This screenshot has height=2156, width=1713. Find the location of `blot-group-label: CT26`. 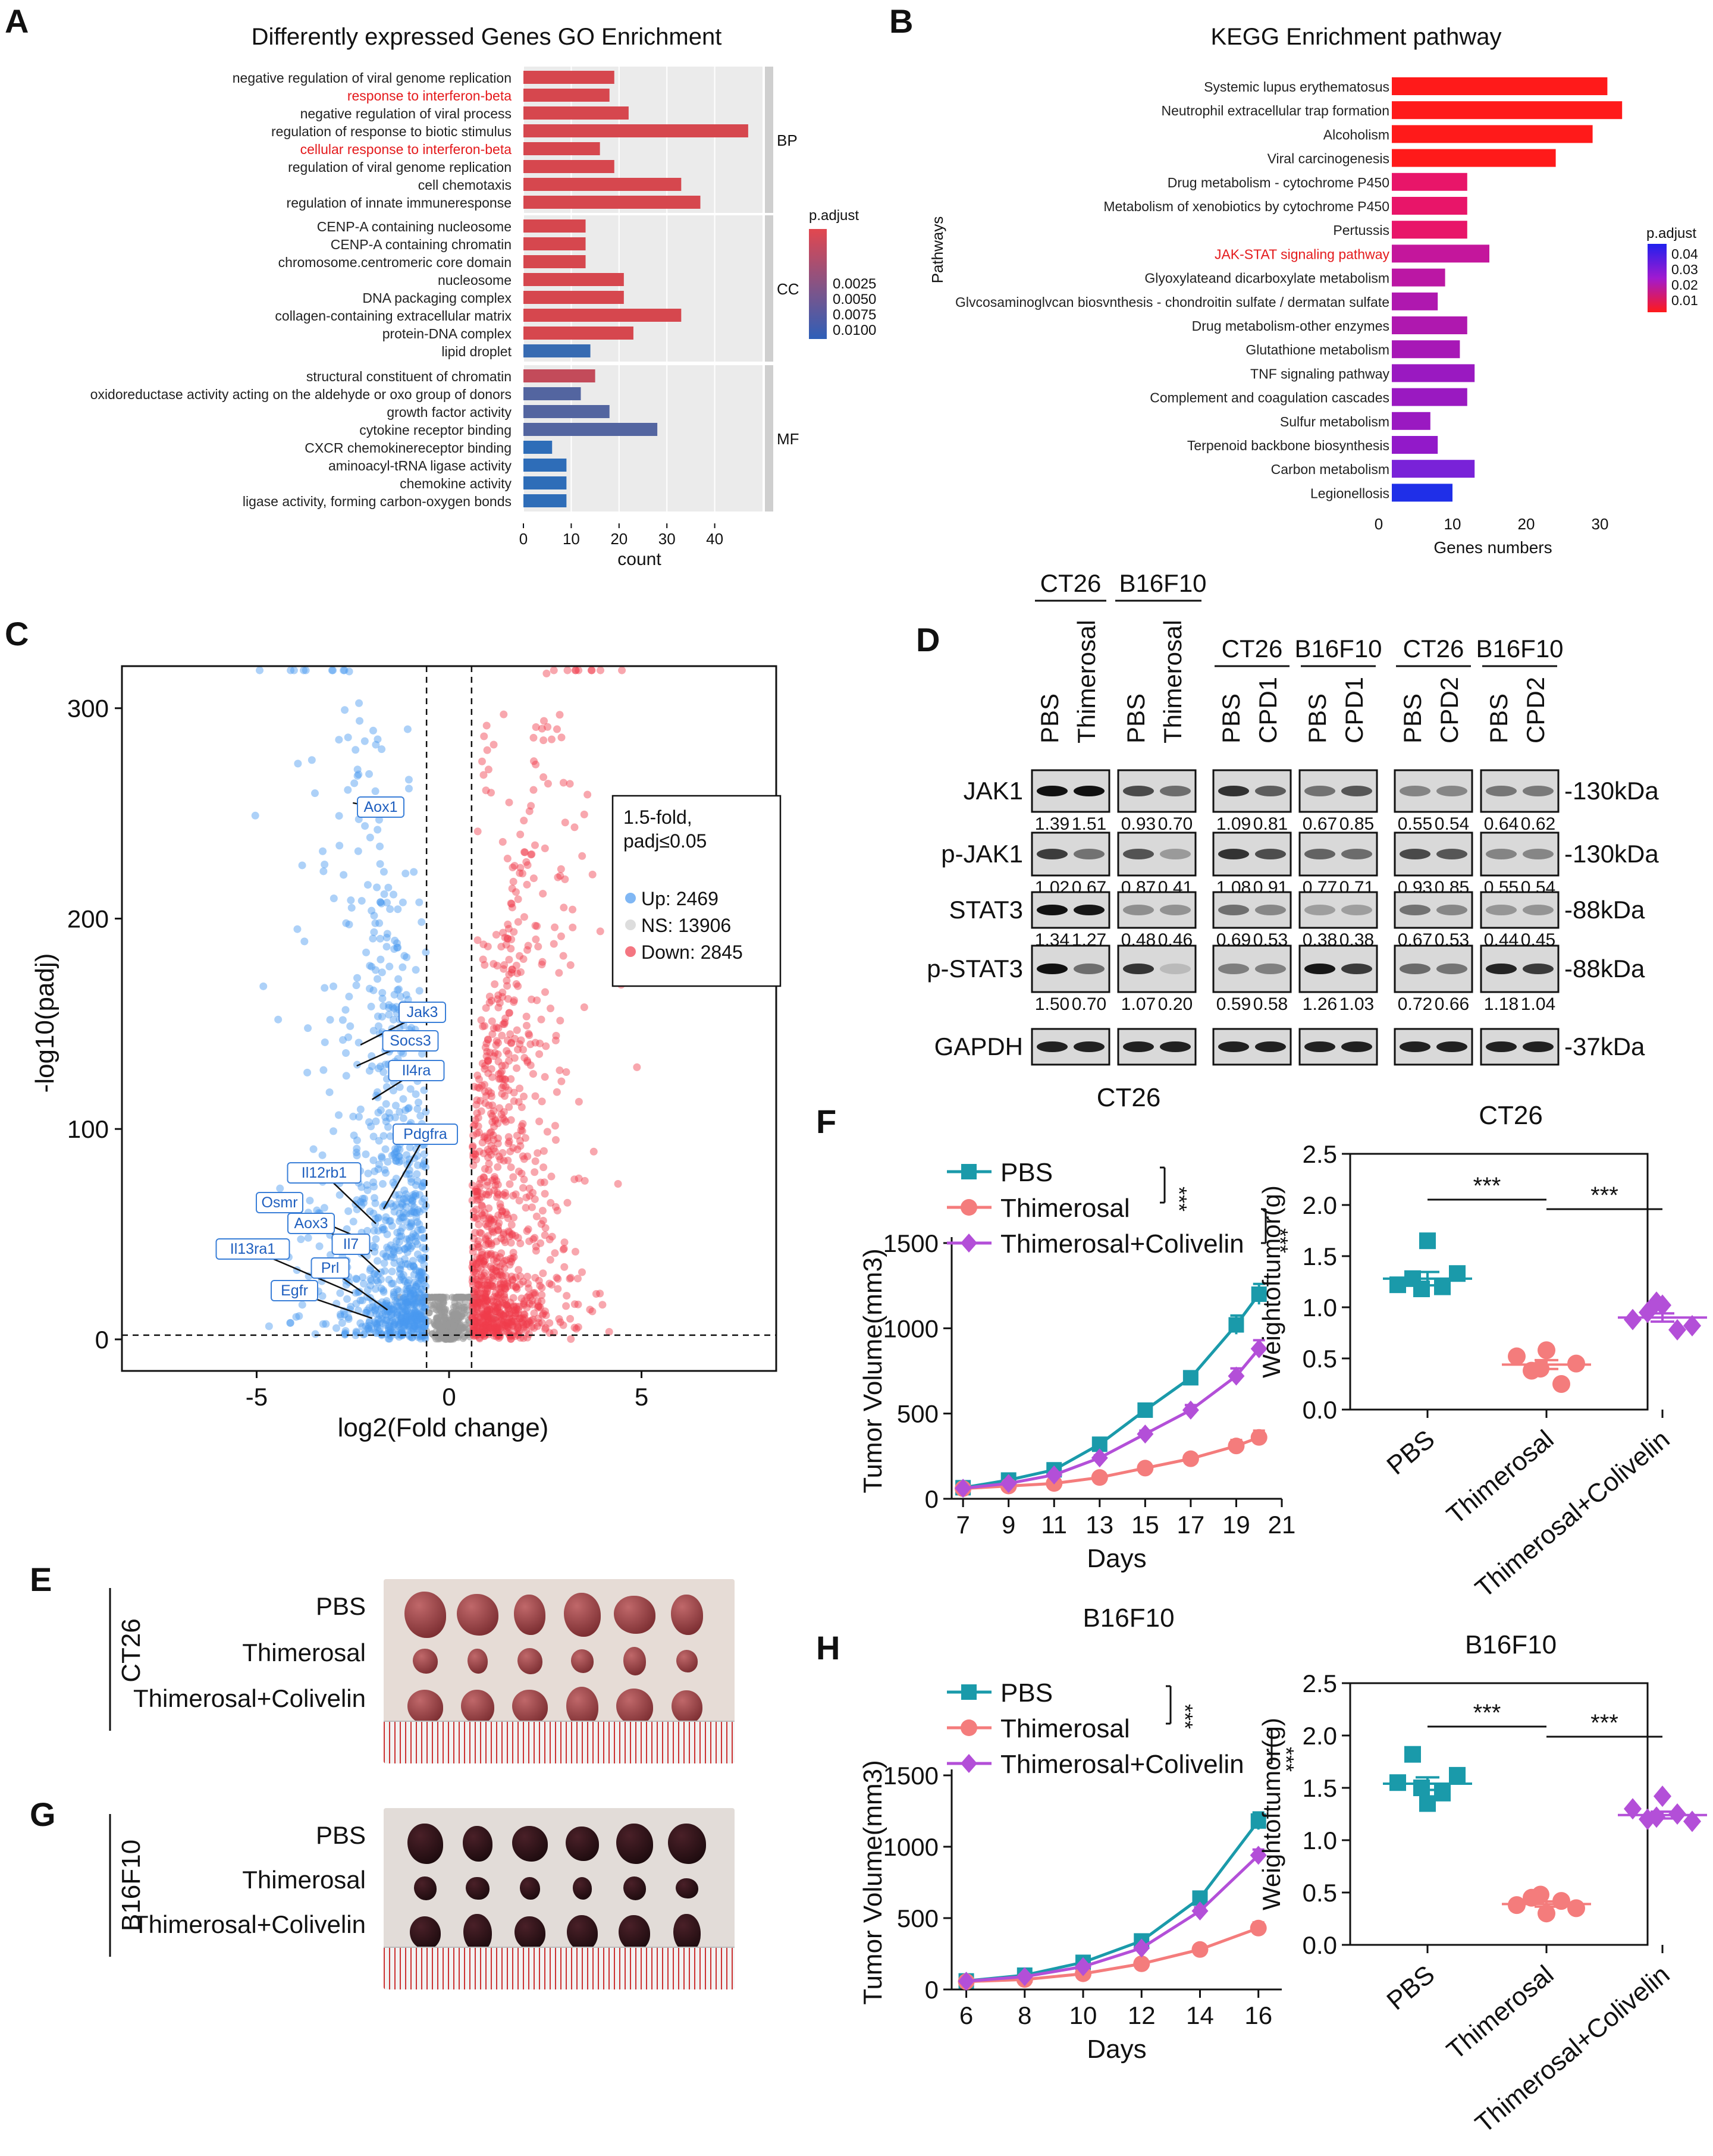

blot-group-label: CT26 is located at coordinates (1071, 583).